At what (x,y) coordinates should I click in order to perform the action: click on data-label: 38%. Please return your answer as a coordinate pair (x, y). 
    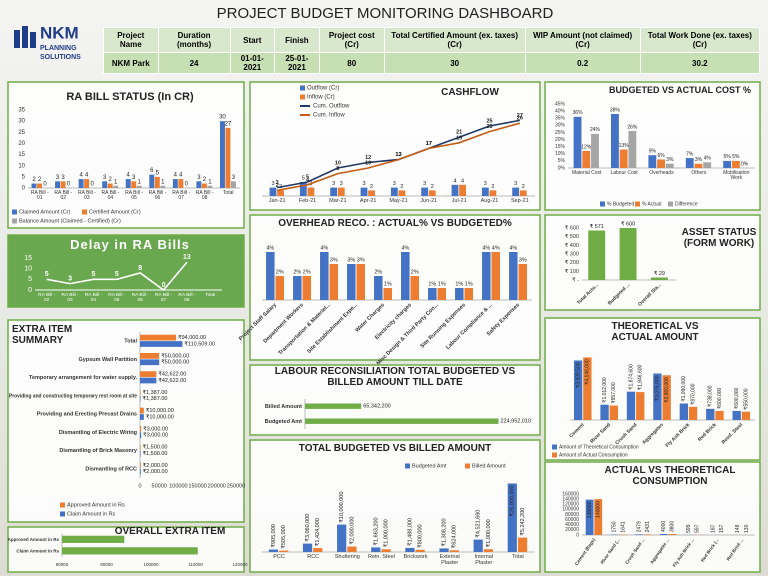
    Looking at the image, I should click on (615, 110).